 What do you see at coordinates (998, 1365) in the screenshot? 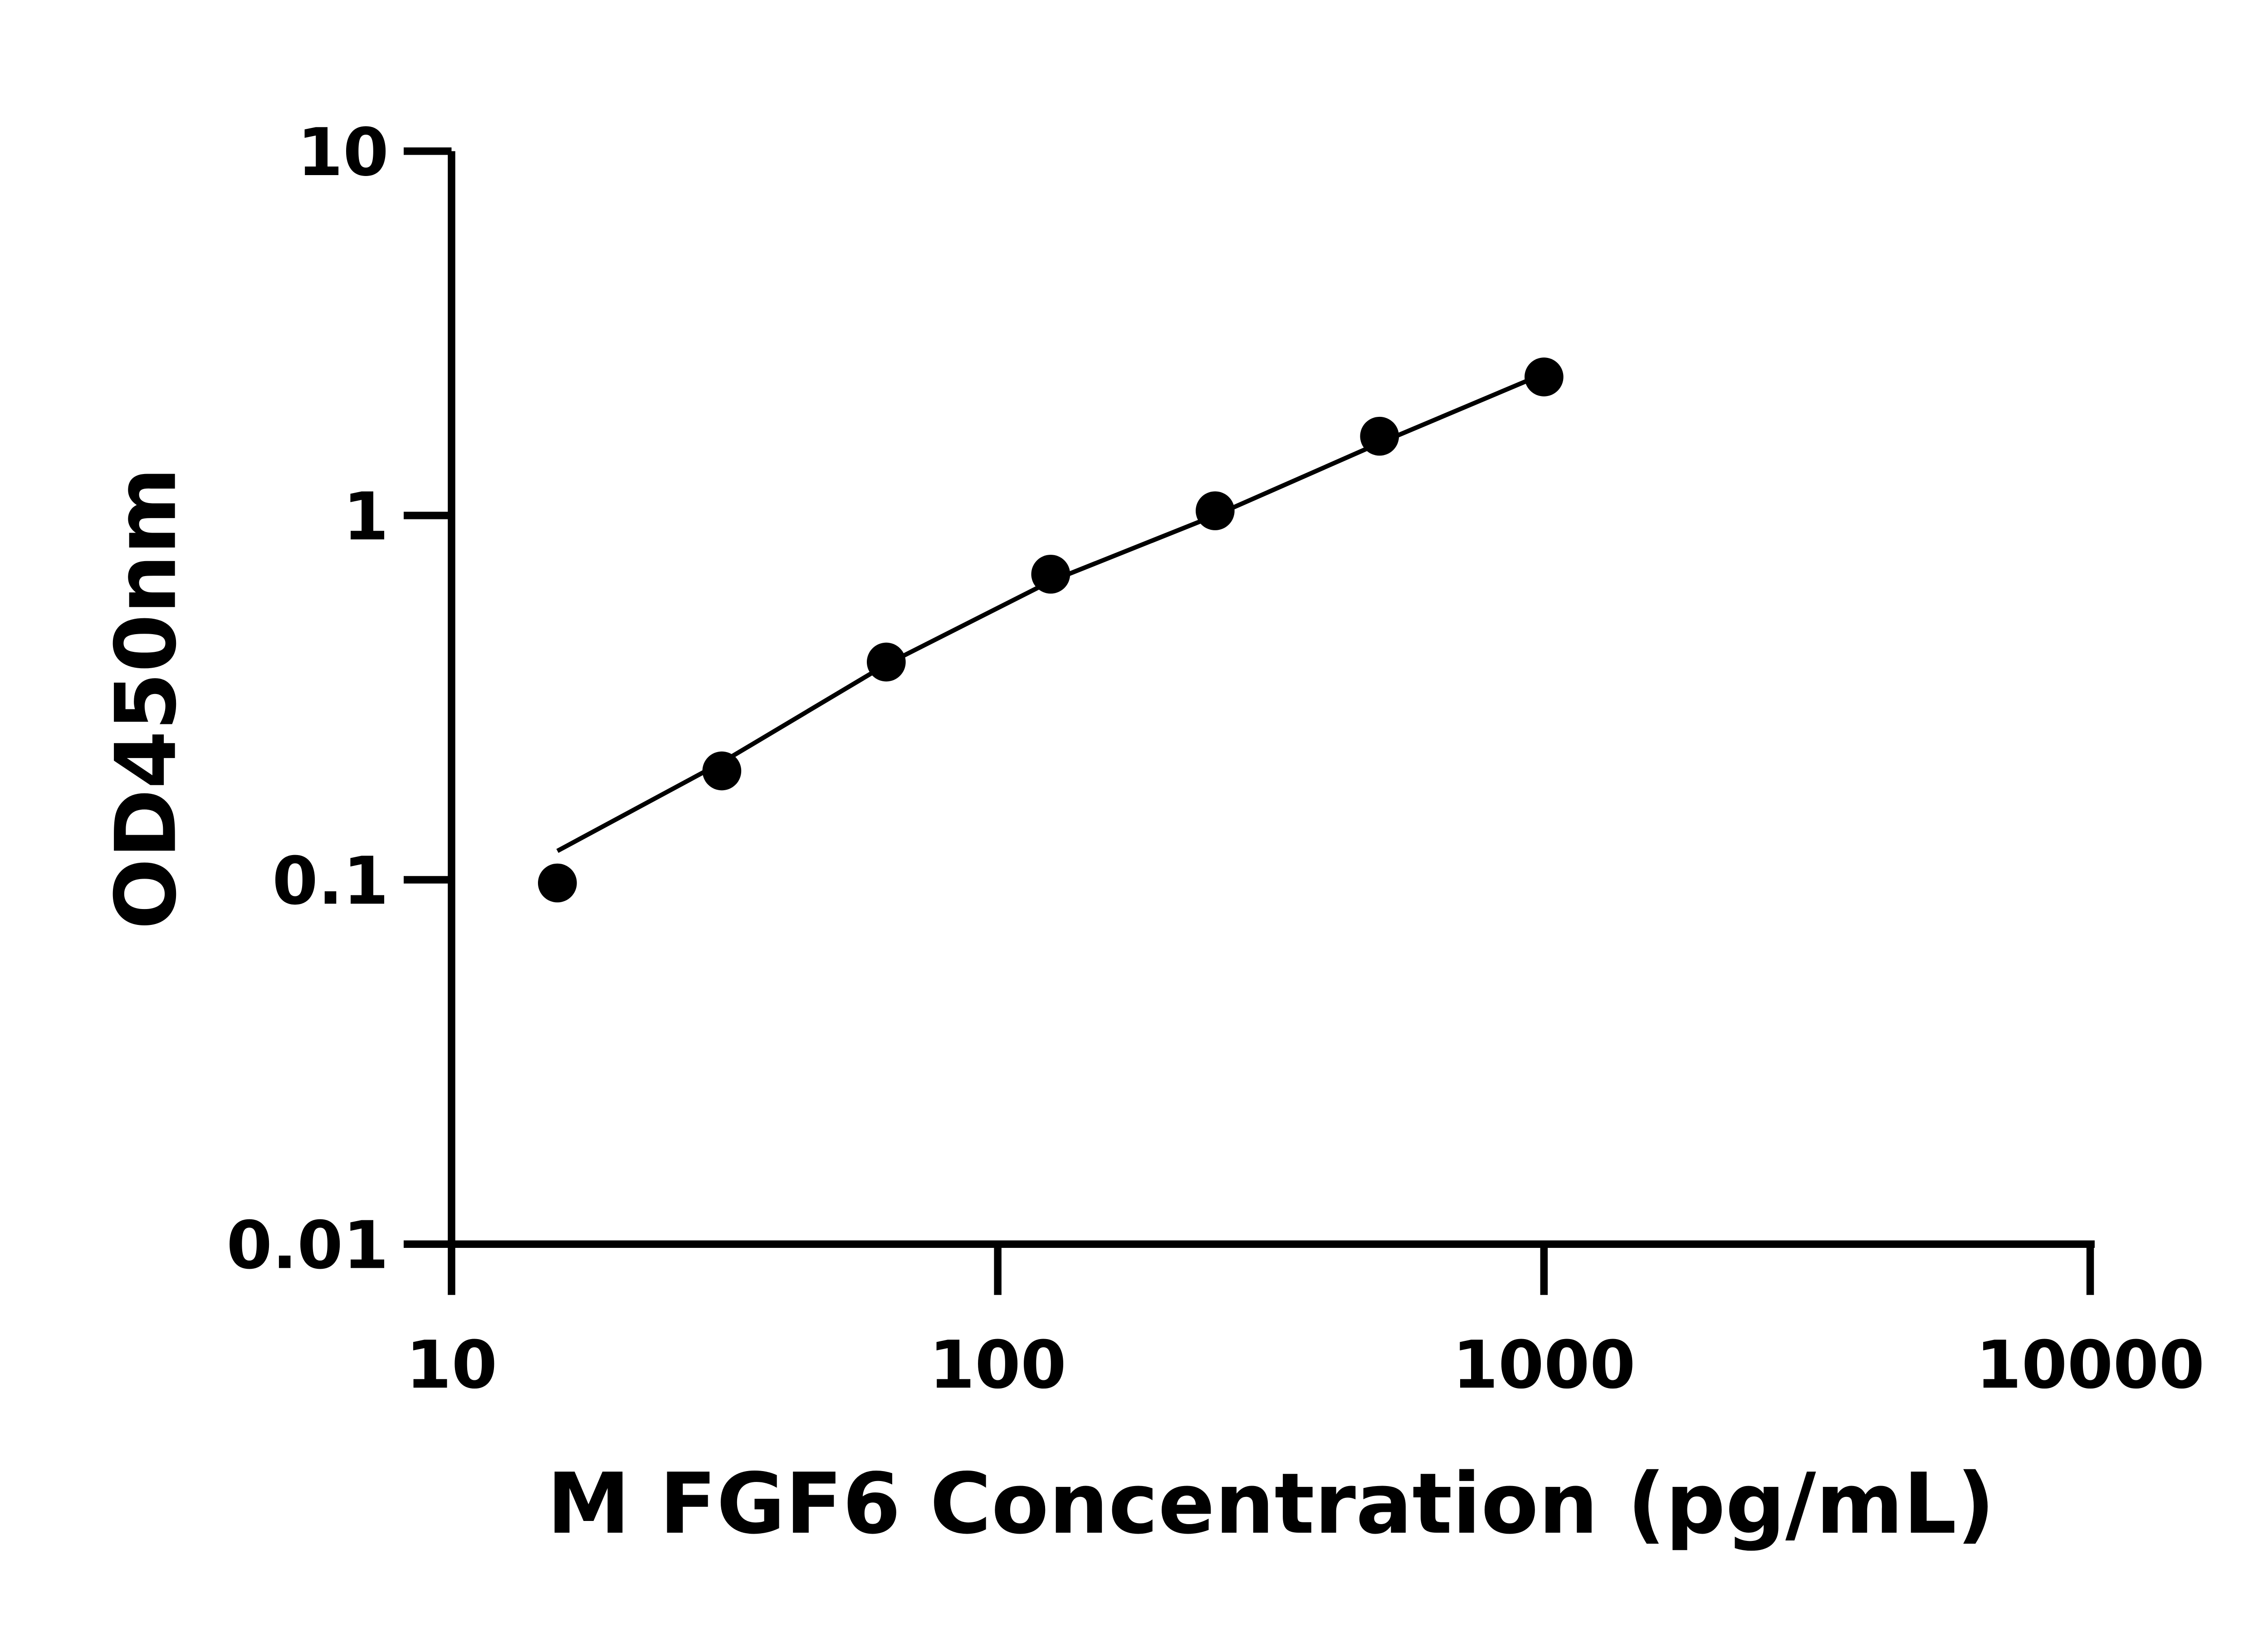
I see `x-tick-label: 100` at bounding box center [998, 1365].